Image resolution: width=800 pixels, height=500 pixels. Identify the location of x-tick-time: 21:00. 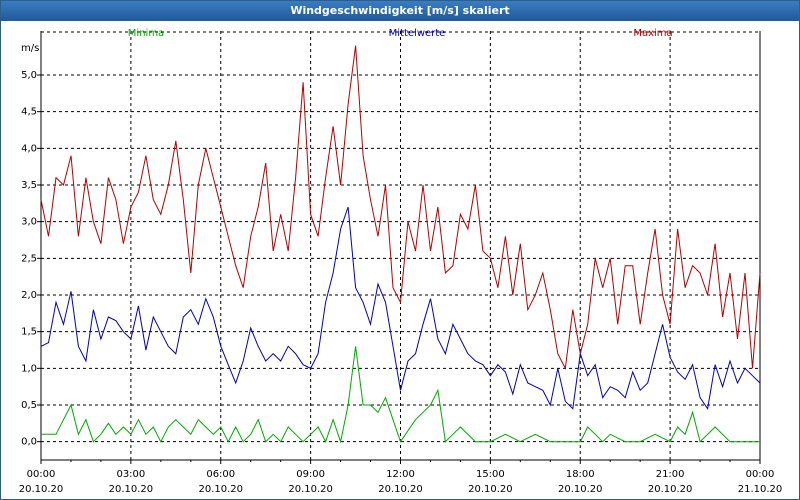
(670, 474).